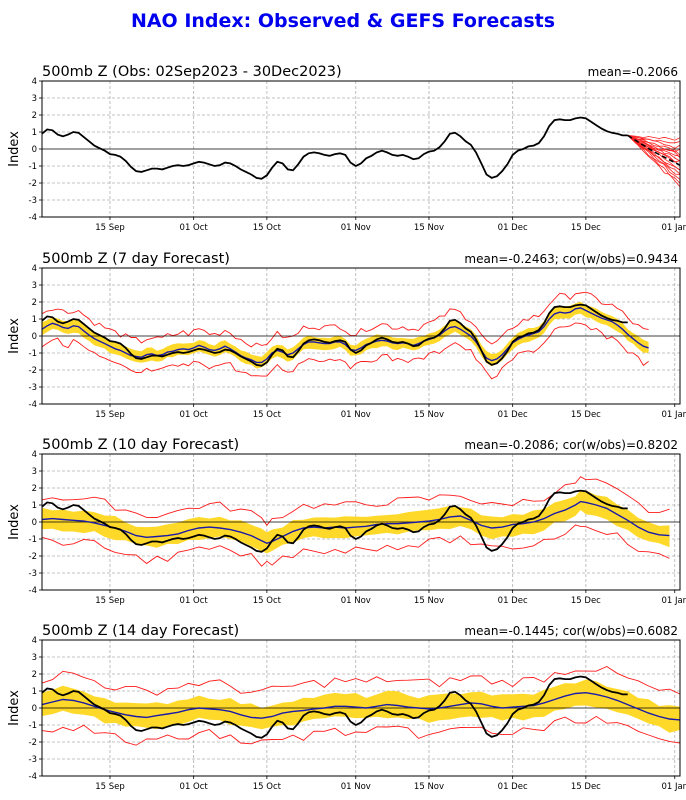  What do you see at coordinates (192, 72) in the screenshot?
I see `panel-title: 500mb Z (Obs: 02Sep2023 - 30Dec2023)` at bounding box center [192, 72].